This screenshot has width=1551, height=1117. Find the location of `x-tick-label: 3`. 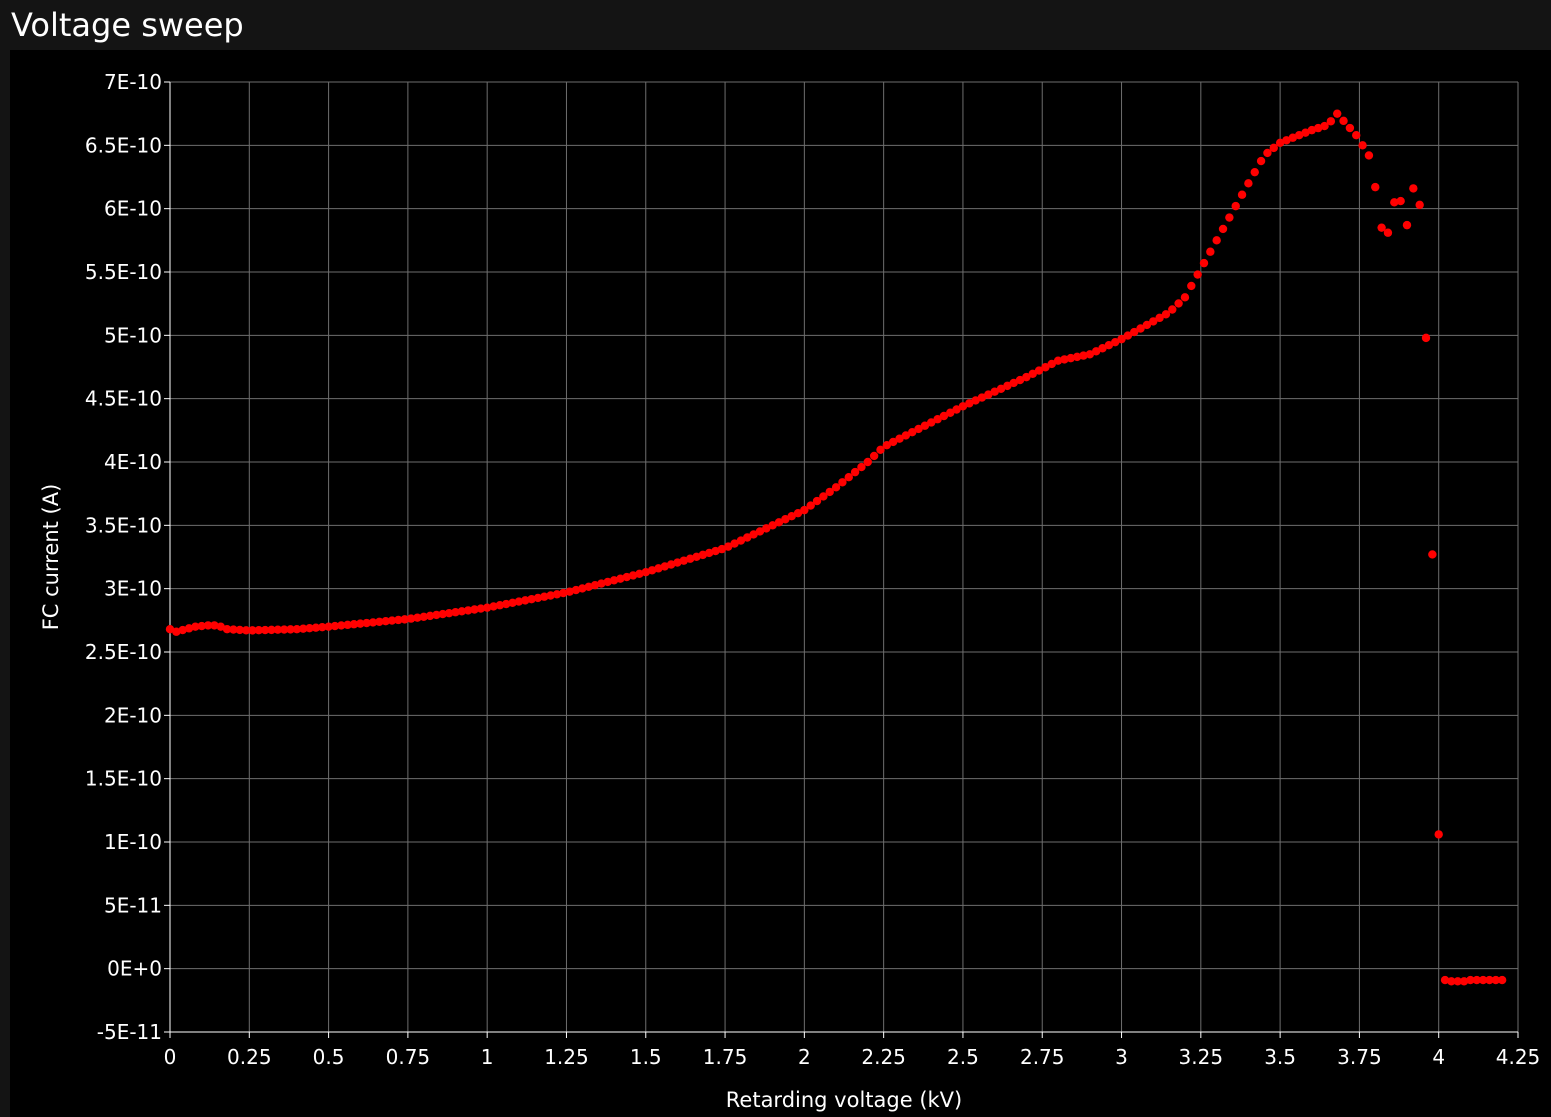

x-tick-label: 3 is located at coordinates (1121, 1057).